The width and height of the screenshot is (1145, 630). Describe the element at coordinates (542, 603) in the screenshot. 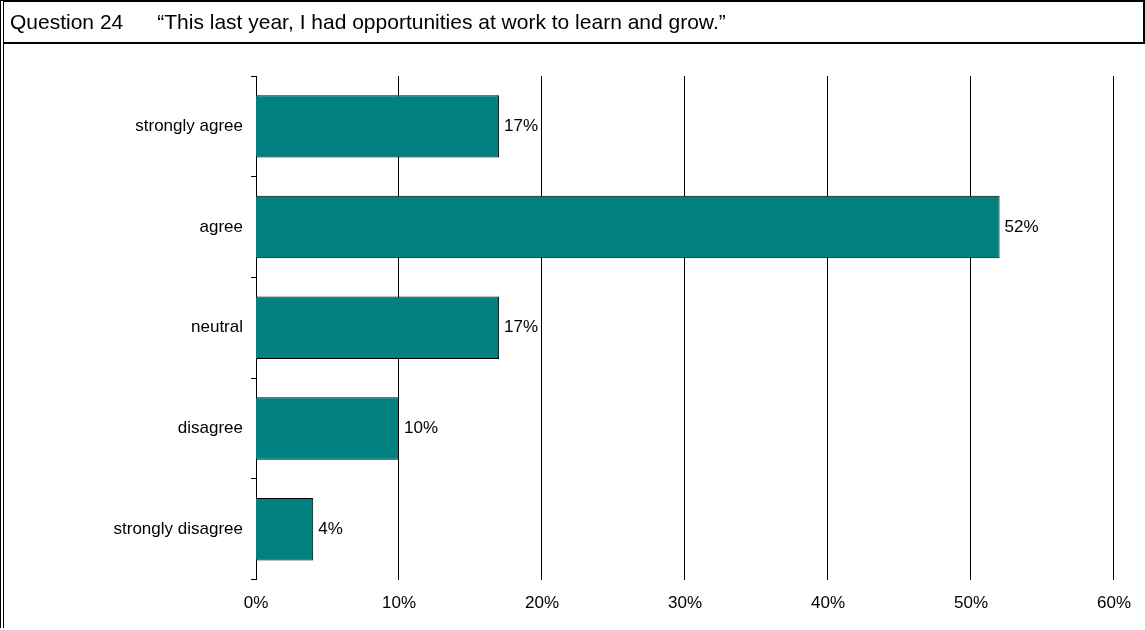

I see `x-tick-label: 20%` at that location.